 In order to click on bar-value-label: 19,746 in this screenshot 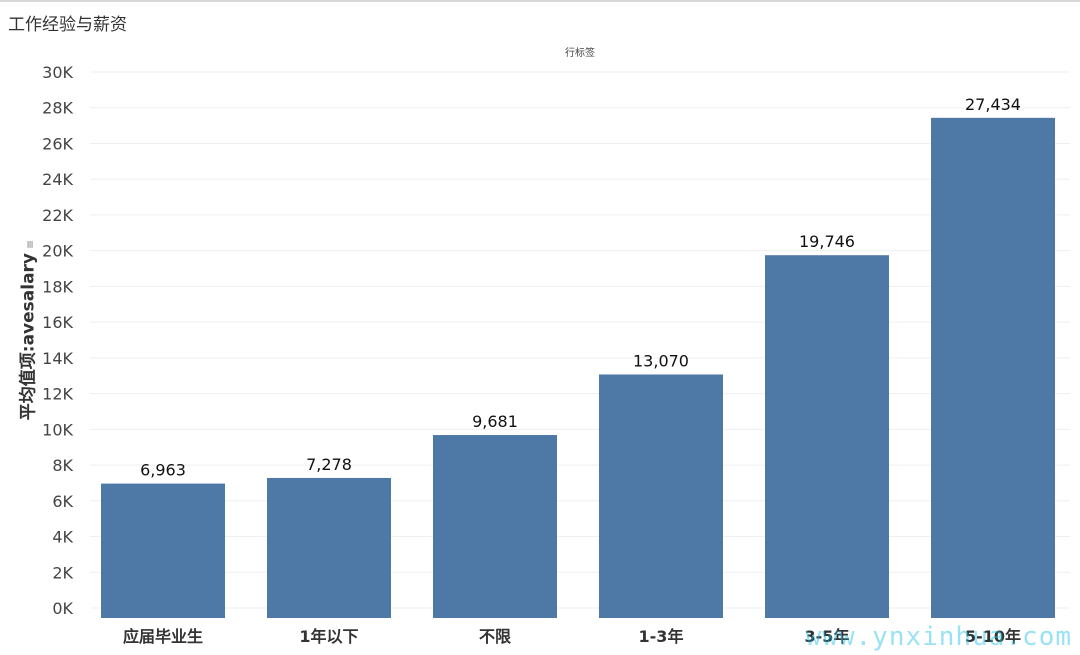, I will do `click(827, 241)`.